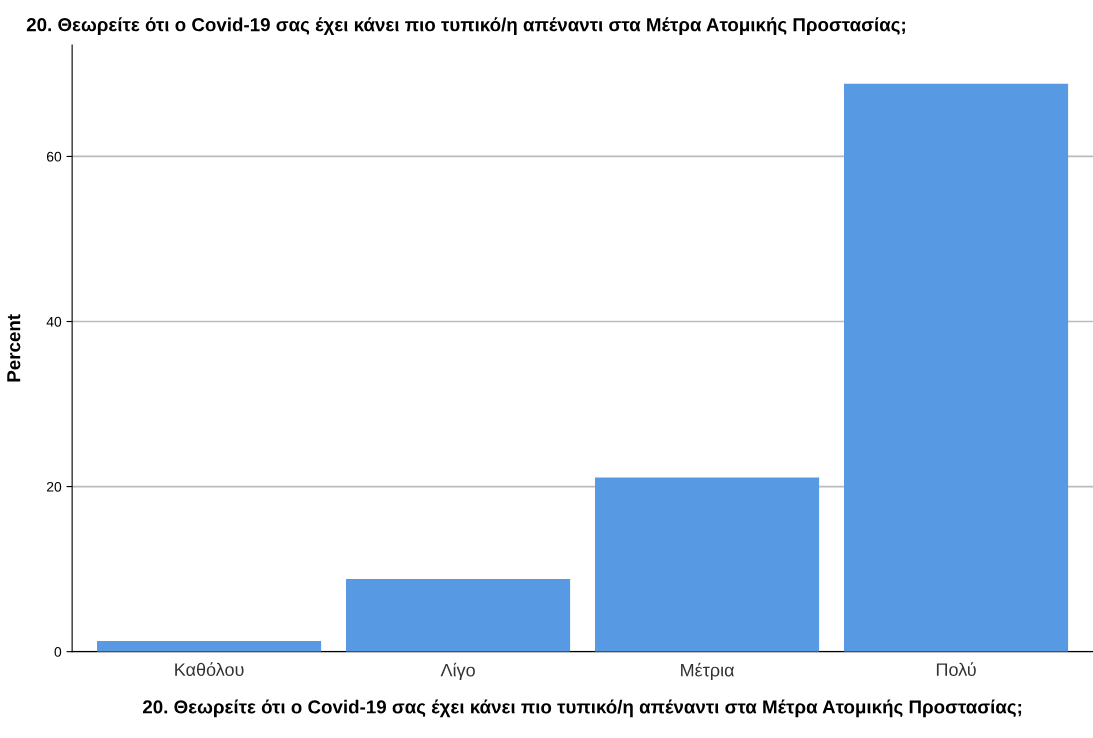 The width and height of the screenshot is (1093, 738). I want to click on x-tick-label: Πολύ, so click(956, 669).